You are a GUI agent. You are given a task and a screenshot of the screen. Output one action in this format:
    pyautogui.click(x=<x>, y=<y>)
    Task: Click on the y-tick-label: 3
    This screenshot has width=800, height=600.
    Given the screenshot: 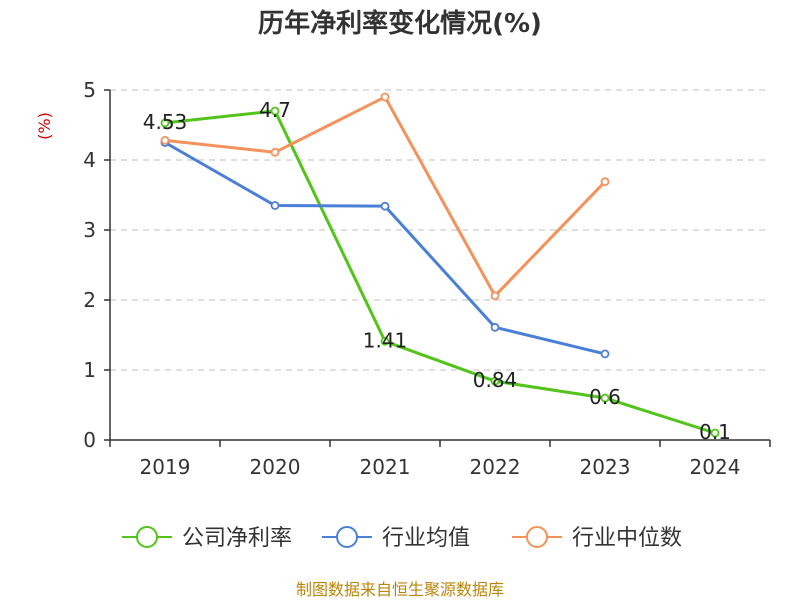 What is the action you would take?
    pyautogui.click(x=89, y=230)
    